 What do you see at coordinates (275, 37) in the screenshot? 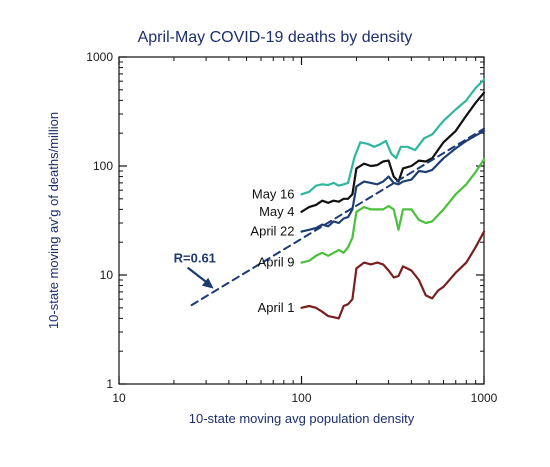
I see `chart-title: April-May COVID-19 deaths by density` at bounding box center [275, 37].